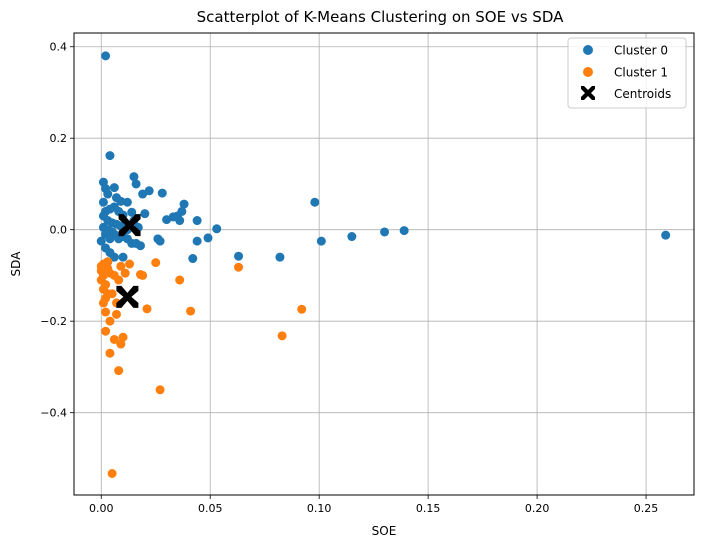 The image size is (702, 551). I want to click on y-tick-label: −0.4, so click(53, 413).